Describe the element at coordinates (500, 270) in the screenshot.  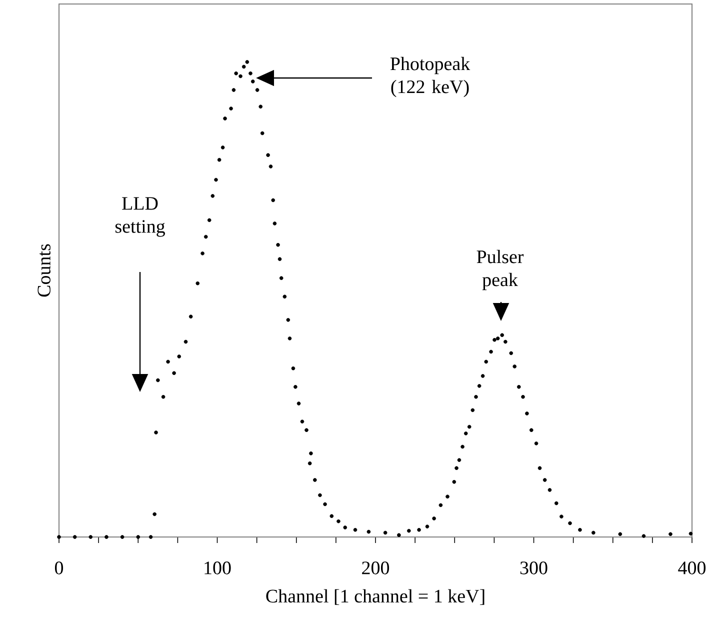
I see `annotation: Pulser peak` at that location.